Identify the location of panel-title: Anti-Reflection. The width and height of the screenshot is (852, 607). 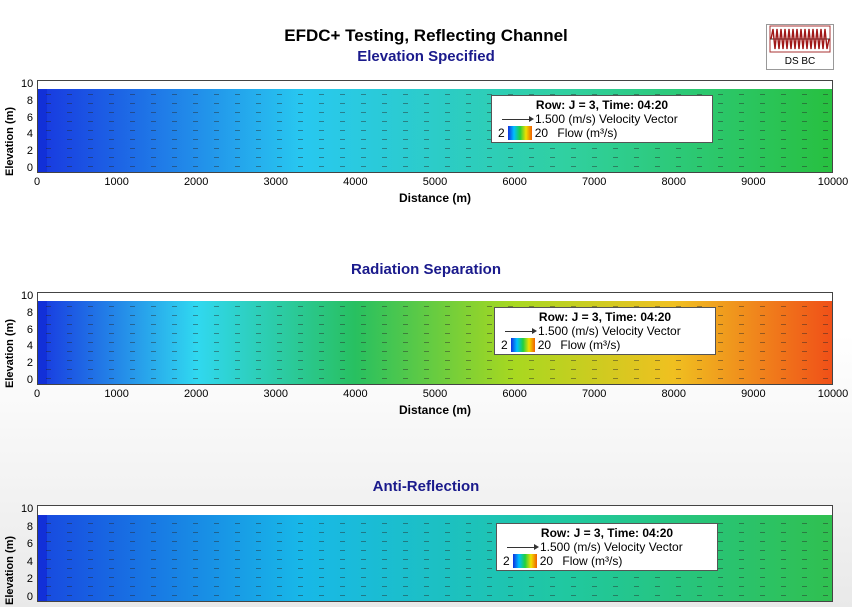
(426, 486).